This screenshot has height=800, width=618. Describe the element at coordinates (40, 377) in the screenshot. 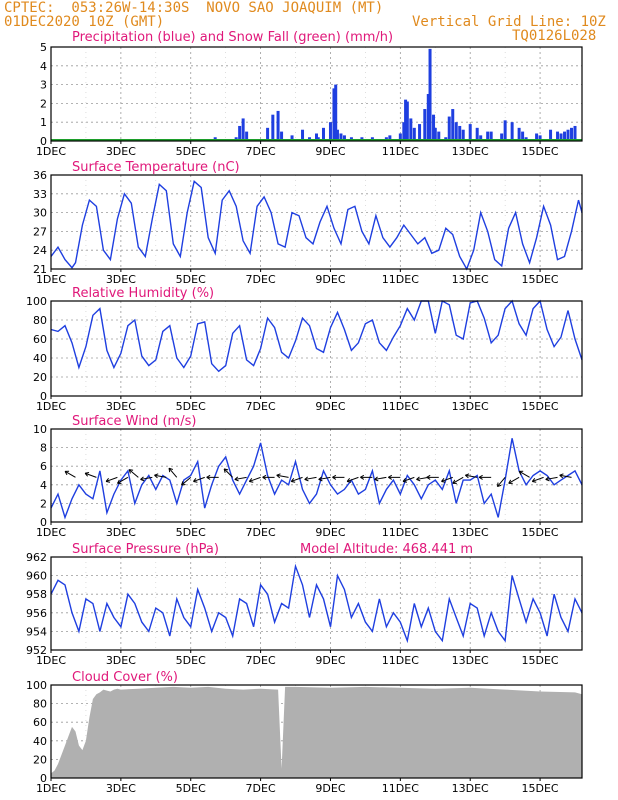

I see `y-tick-label: 20` at that location.